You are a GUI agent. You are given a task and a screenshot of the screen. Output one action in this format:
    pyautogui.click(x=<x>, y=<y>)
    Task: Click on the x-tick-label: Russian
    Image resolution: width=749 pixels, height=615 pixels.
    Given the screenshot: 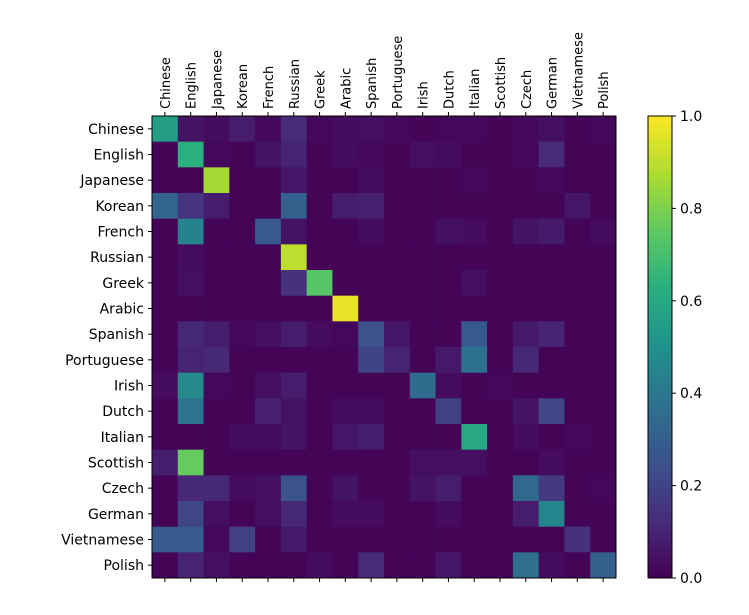 What is the action you would take?
    pyautogui.click(x=295, y=84)
    